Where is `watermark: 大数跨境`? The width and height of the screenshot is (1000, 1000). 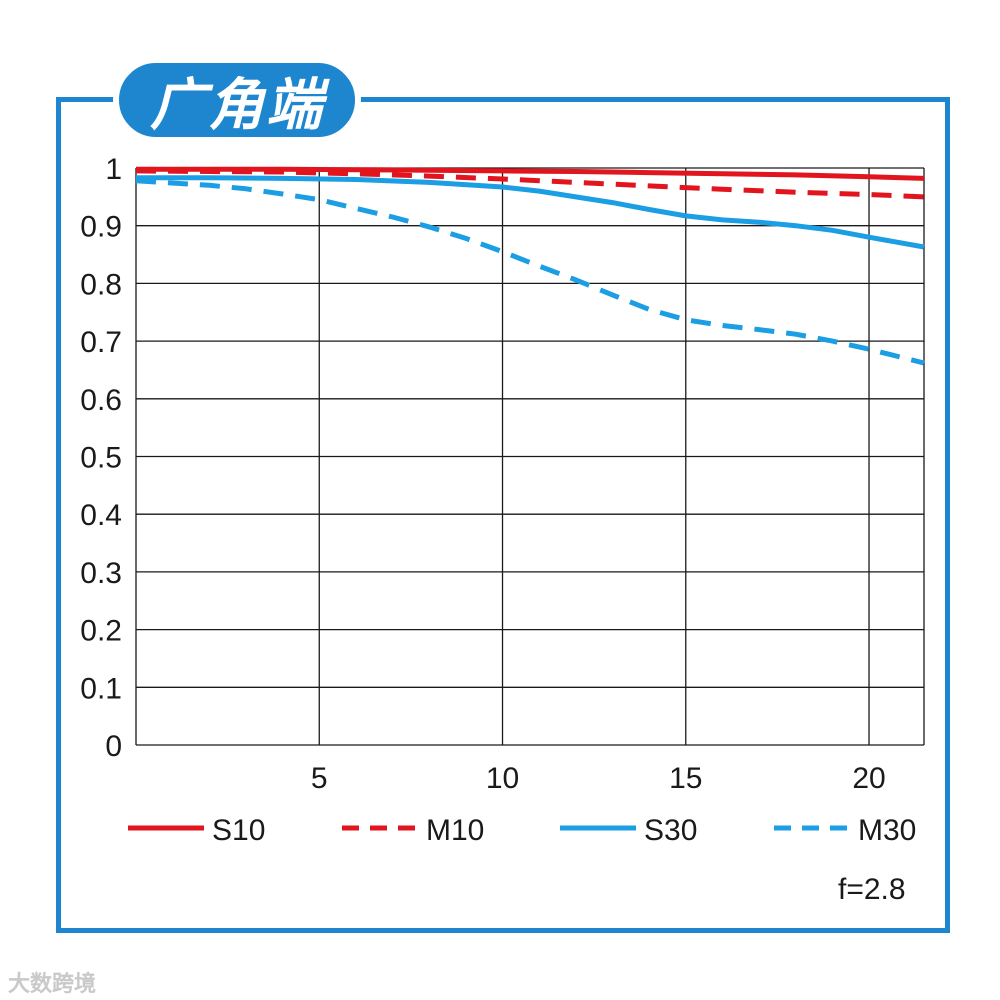 watermark: 大数跨境 is located at coordinates (52, 984).